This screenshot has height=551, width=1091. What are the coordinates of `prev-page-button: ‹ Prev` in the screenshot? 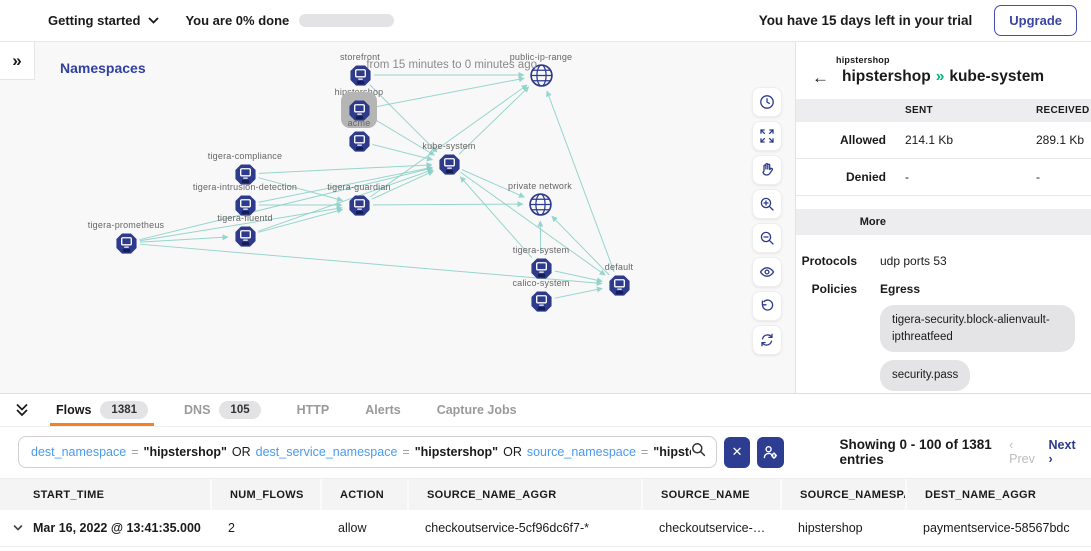 It's located at (1022, 452).